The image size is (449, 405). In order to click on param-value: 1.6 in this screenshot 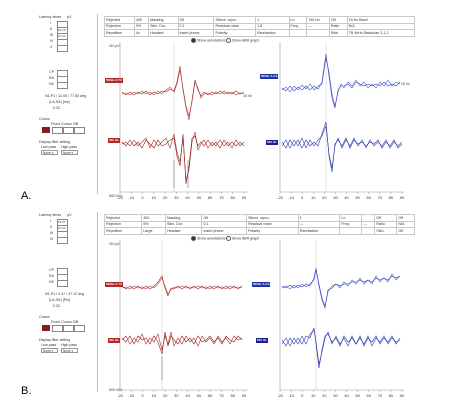, I will do `click(272, 26)`.